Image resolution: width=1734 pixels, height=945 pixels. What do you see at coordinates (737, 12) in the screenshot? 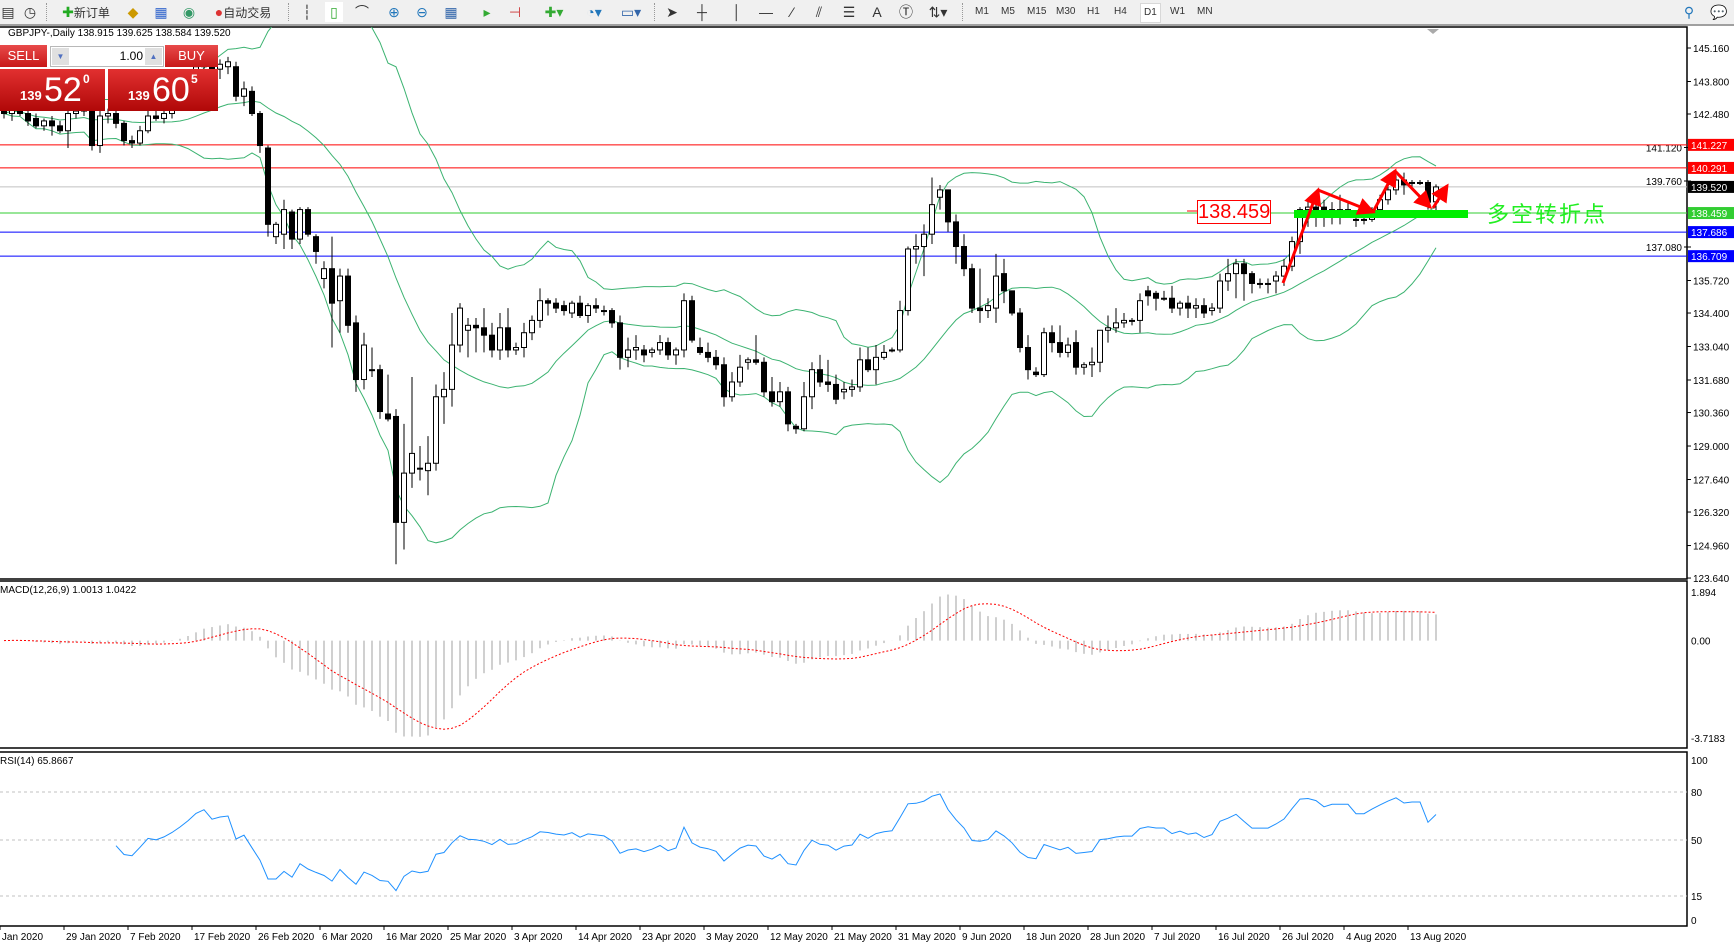
I see `vertical-line-button: │` at bounding box center [737, 12].